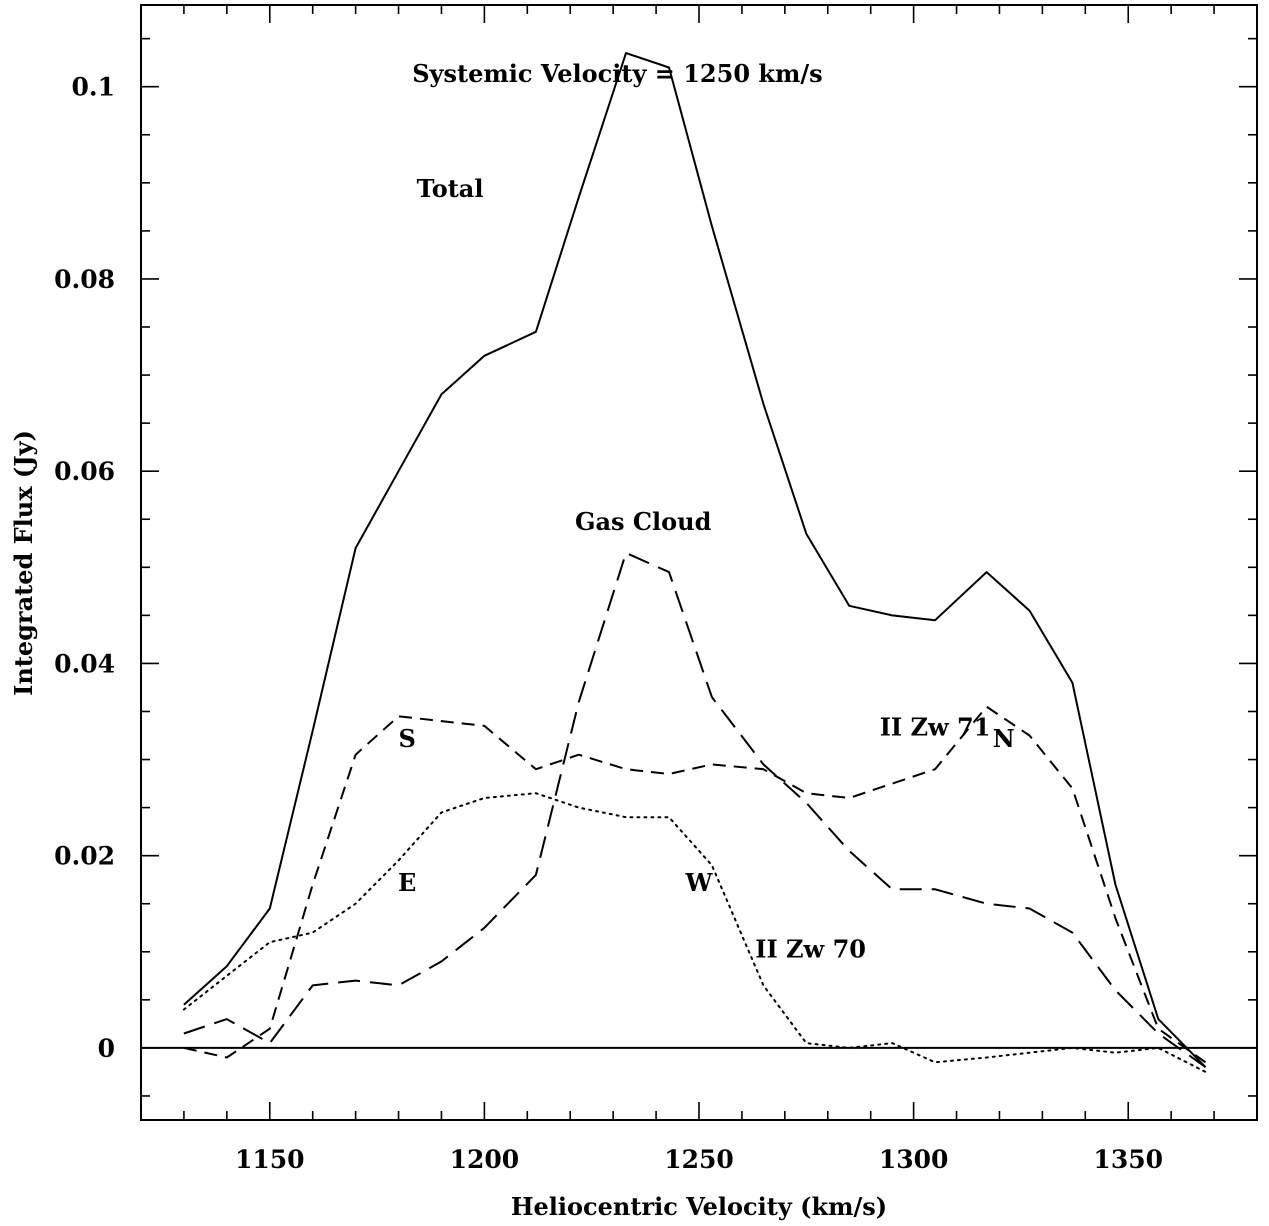 This screenshot has height=1226, width=1269. I want to click on y-tick-label: 0.1, so click(94, 87).